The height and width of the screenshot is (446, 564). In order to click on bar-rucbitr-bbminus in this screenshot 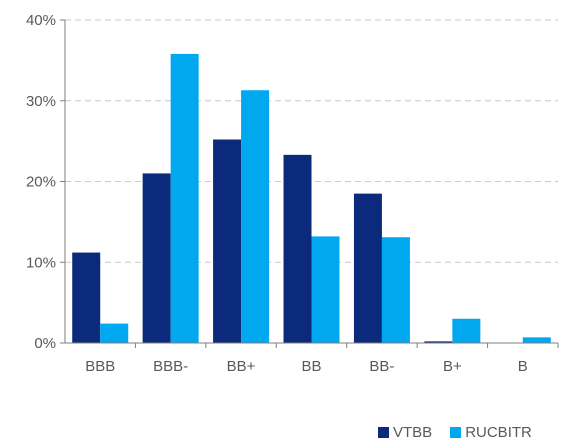, I will do `click(395, 290)`.